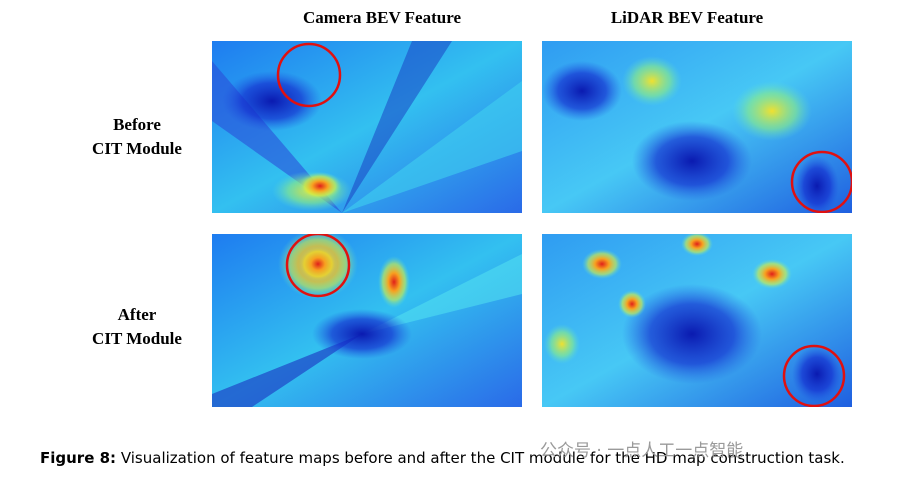 Image resolution: width=902 pixels, height=486 pixels. Describe the element at coordinates (137, 124) in the screenshot. I see `row-label-line: Before` at that location.